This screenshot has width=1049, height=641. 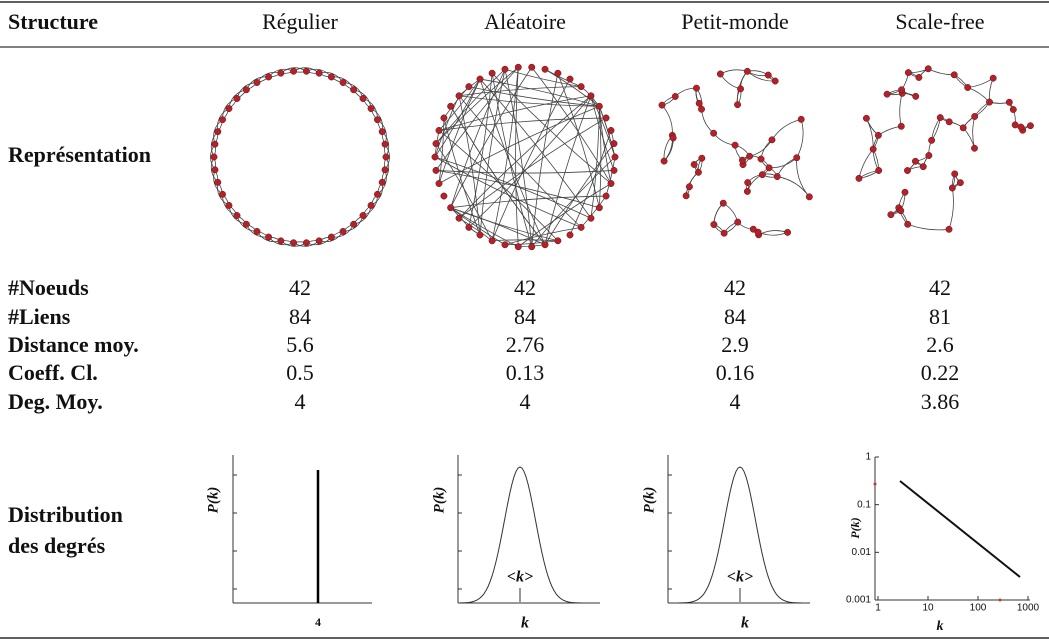 I want to click on cell: 2.9, so click(x=735, y=344).